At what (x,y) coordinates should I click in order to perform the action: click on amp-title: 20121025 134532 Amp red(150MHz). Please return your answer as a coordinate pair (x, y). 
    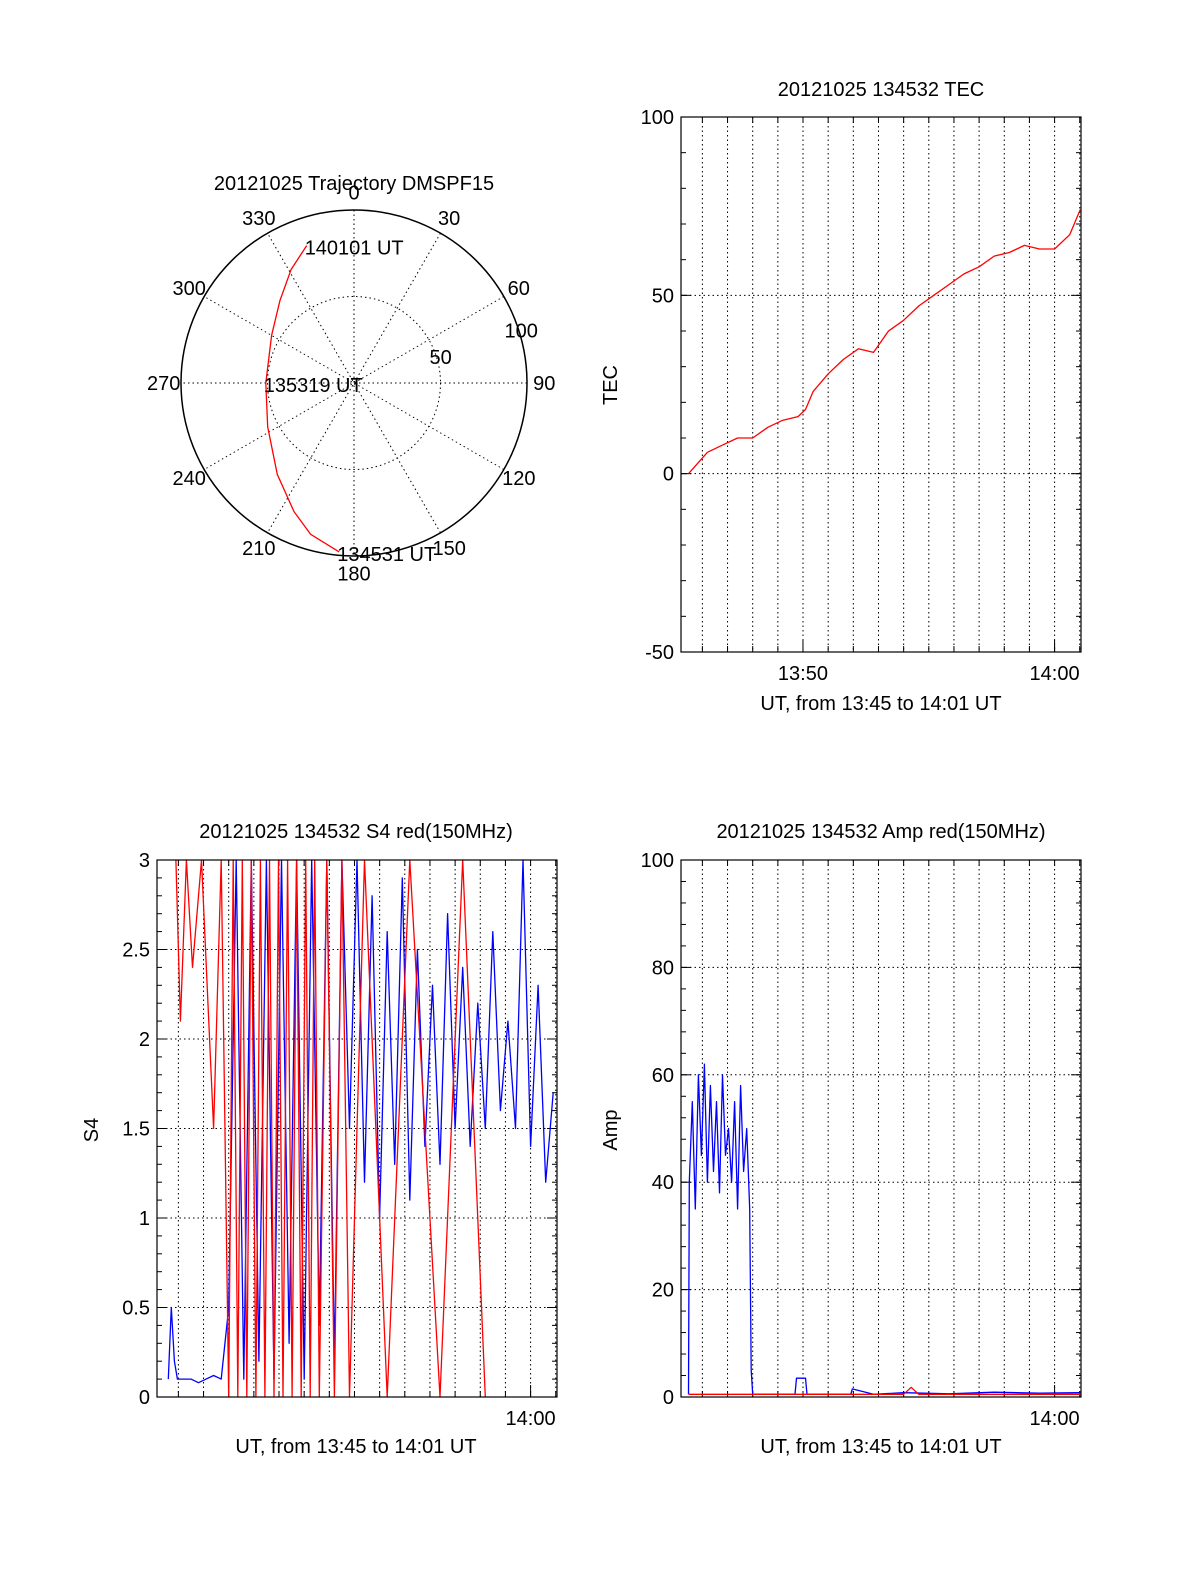
    Looking at the image, I should click on (880, 832).